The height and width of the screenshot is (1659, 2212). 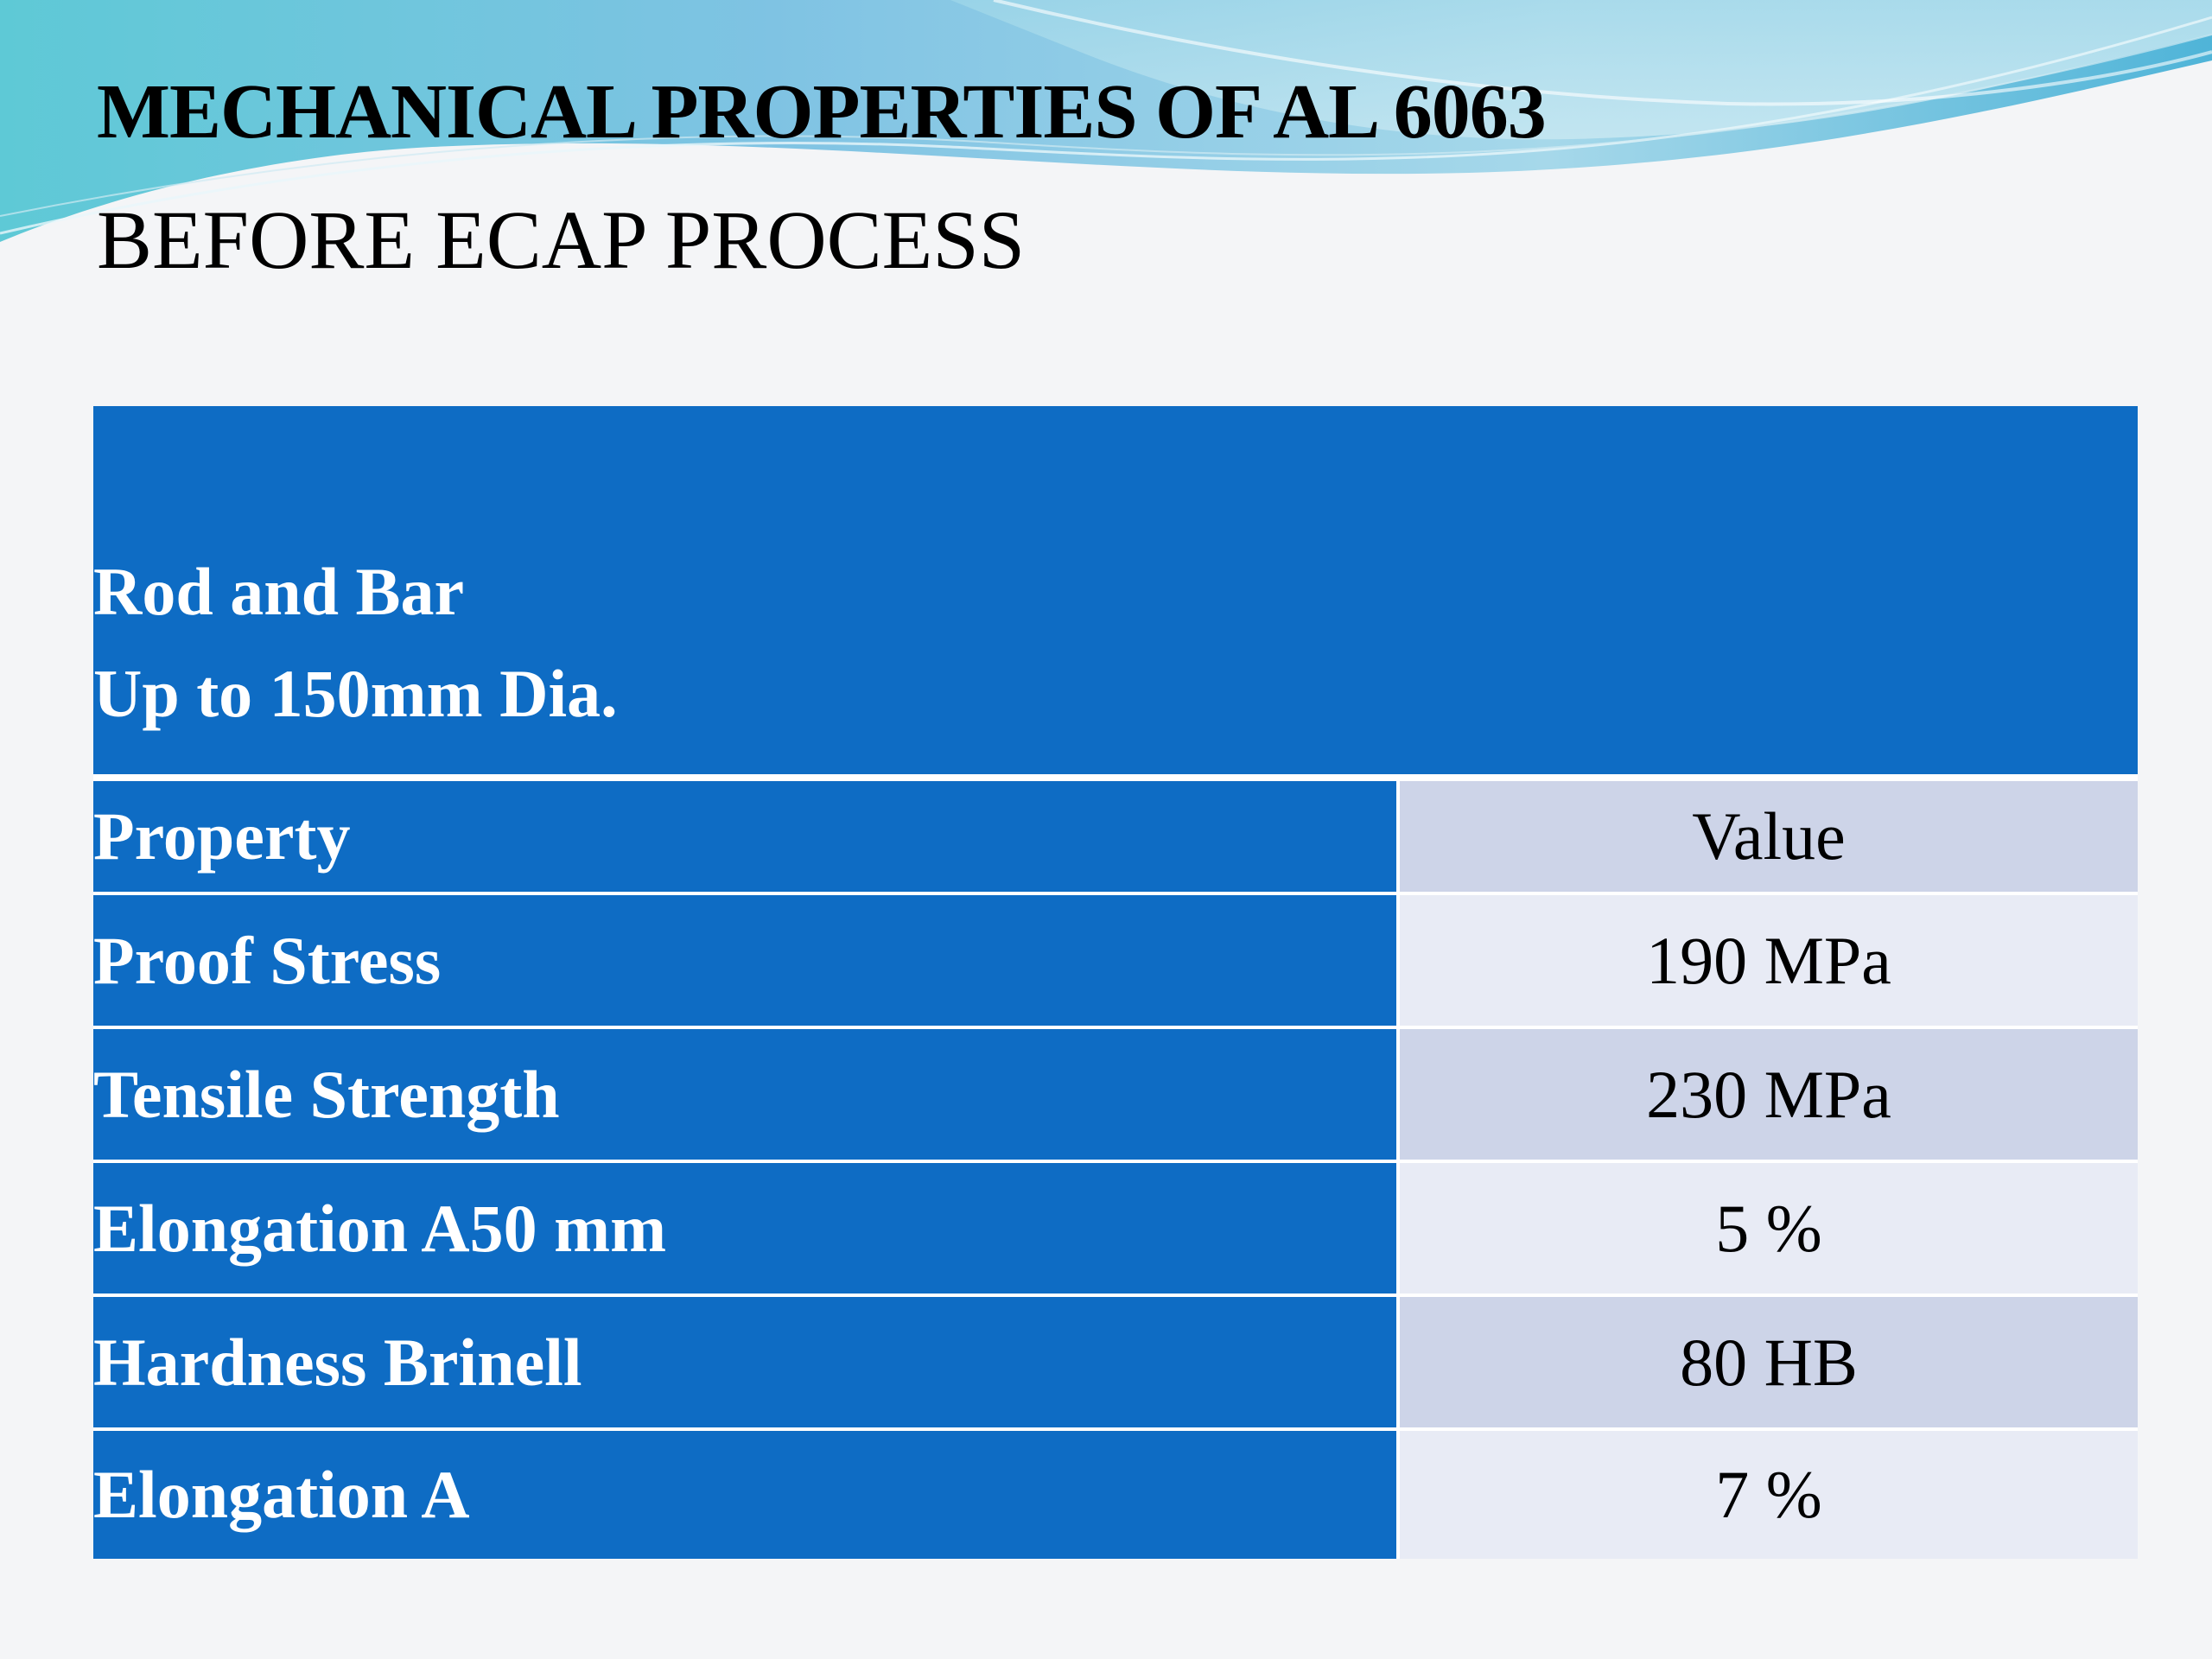 What do you see at coordinates (746, 1094) in the screenshot?
I see `property-cell: Tensile Strength` at bounding box center [746, 1094].